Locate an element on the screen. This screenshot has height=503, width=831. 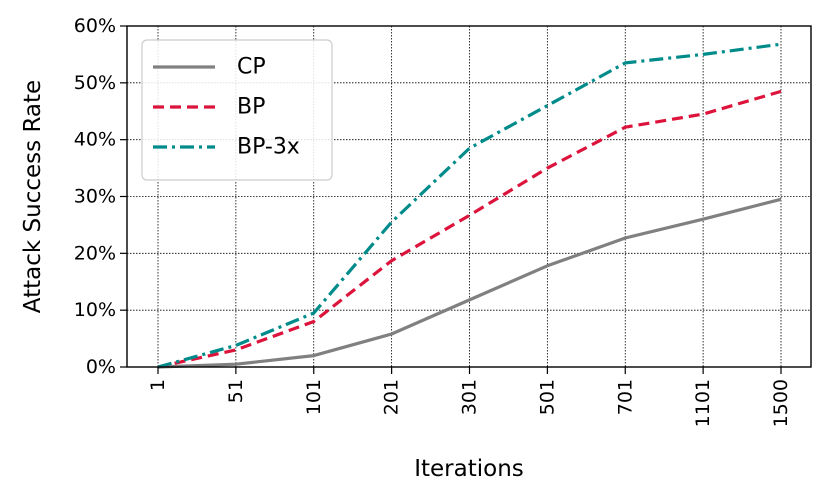
x-tick-label: 301 is located at coordinates (470, 397).